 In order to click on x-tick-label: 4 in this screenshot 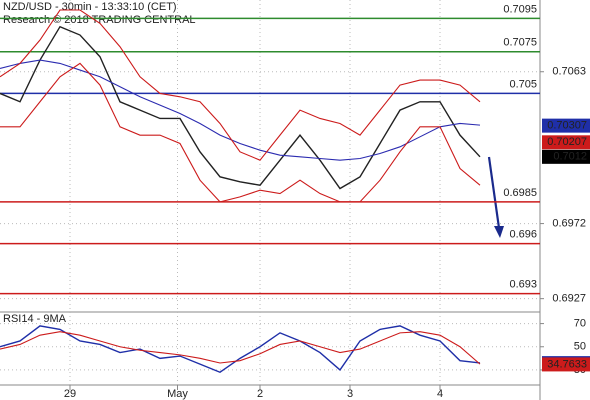, I will do `click(440, 394)`.